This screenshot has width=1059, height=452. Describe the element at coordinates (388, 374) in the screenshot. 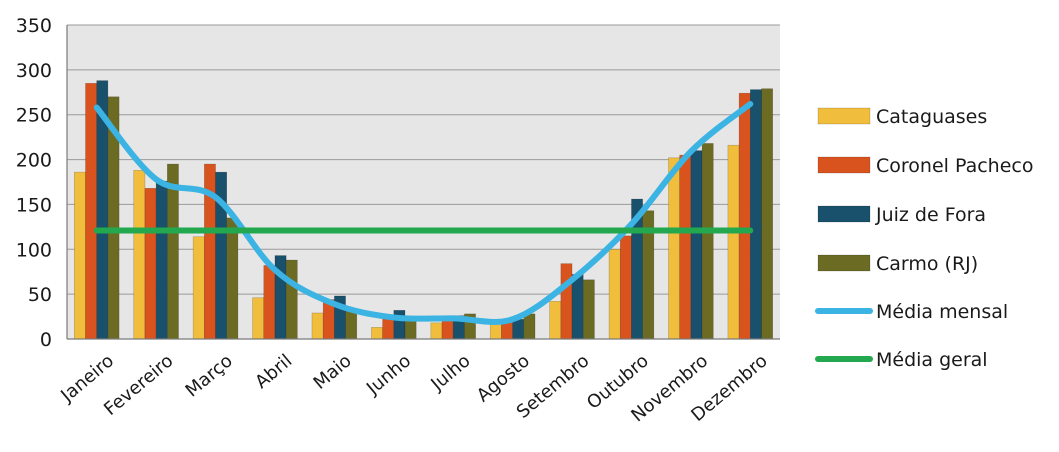

I see `x-tick-label: Junho` at that location.